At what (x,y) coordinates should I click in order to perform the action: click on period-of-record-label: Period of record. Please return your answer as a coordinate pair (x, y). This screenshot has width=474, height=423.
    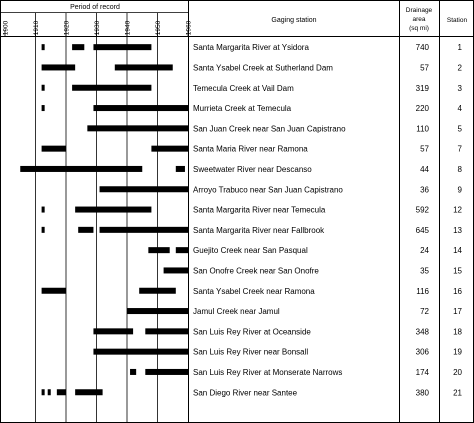
    Looking at the image, I should click on (95, 7).